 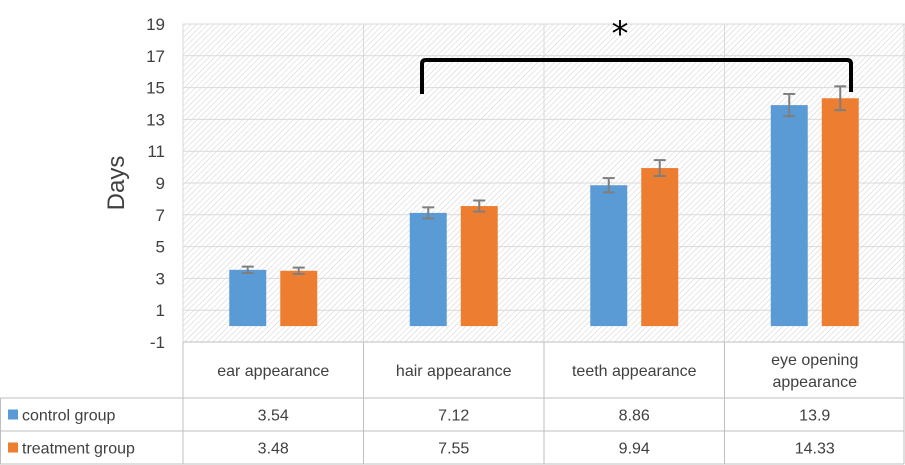 What do you see at coordinates (620, 34) in the screenshot?
I see `significance-asterisk: *` at bounding box center [620, 34].